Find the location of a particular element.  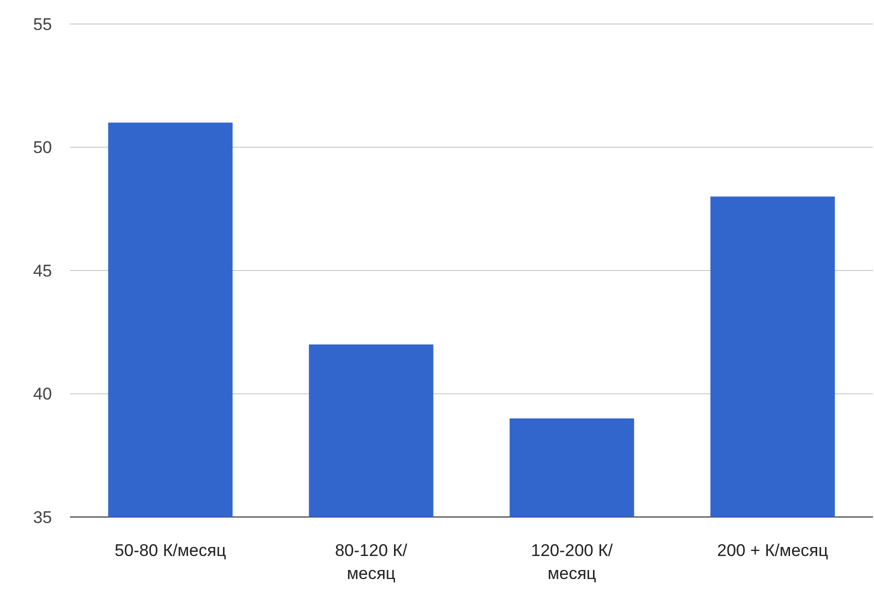

y-tick-label: 35 is located at coordinates (42, 517).